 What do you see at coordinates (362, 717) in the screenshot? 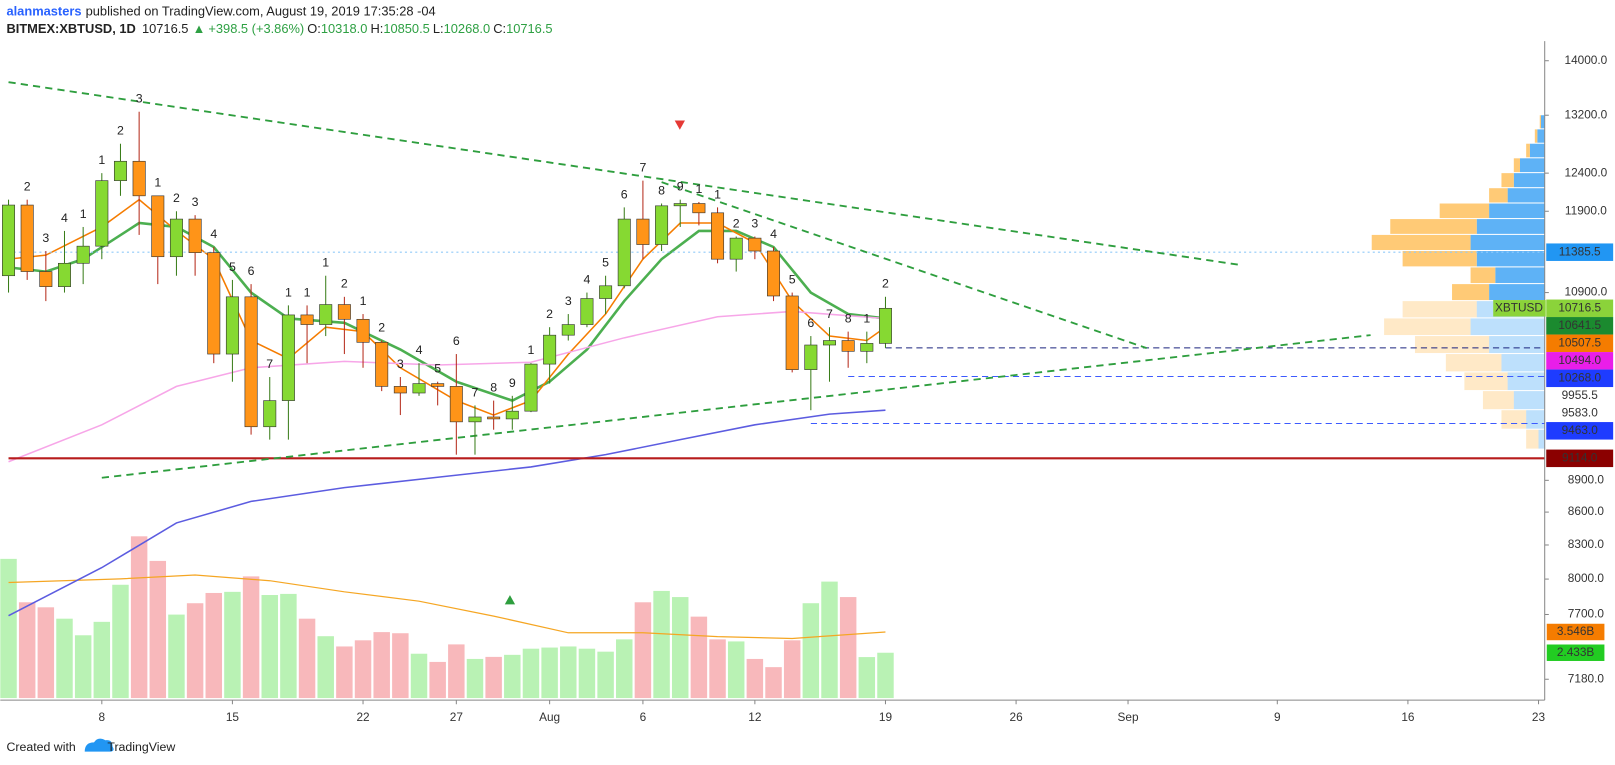
I see `x-tick-label: 22` at bounding box center [362, 717].